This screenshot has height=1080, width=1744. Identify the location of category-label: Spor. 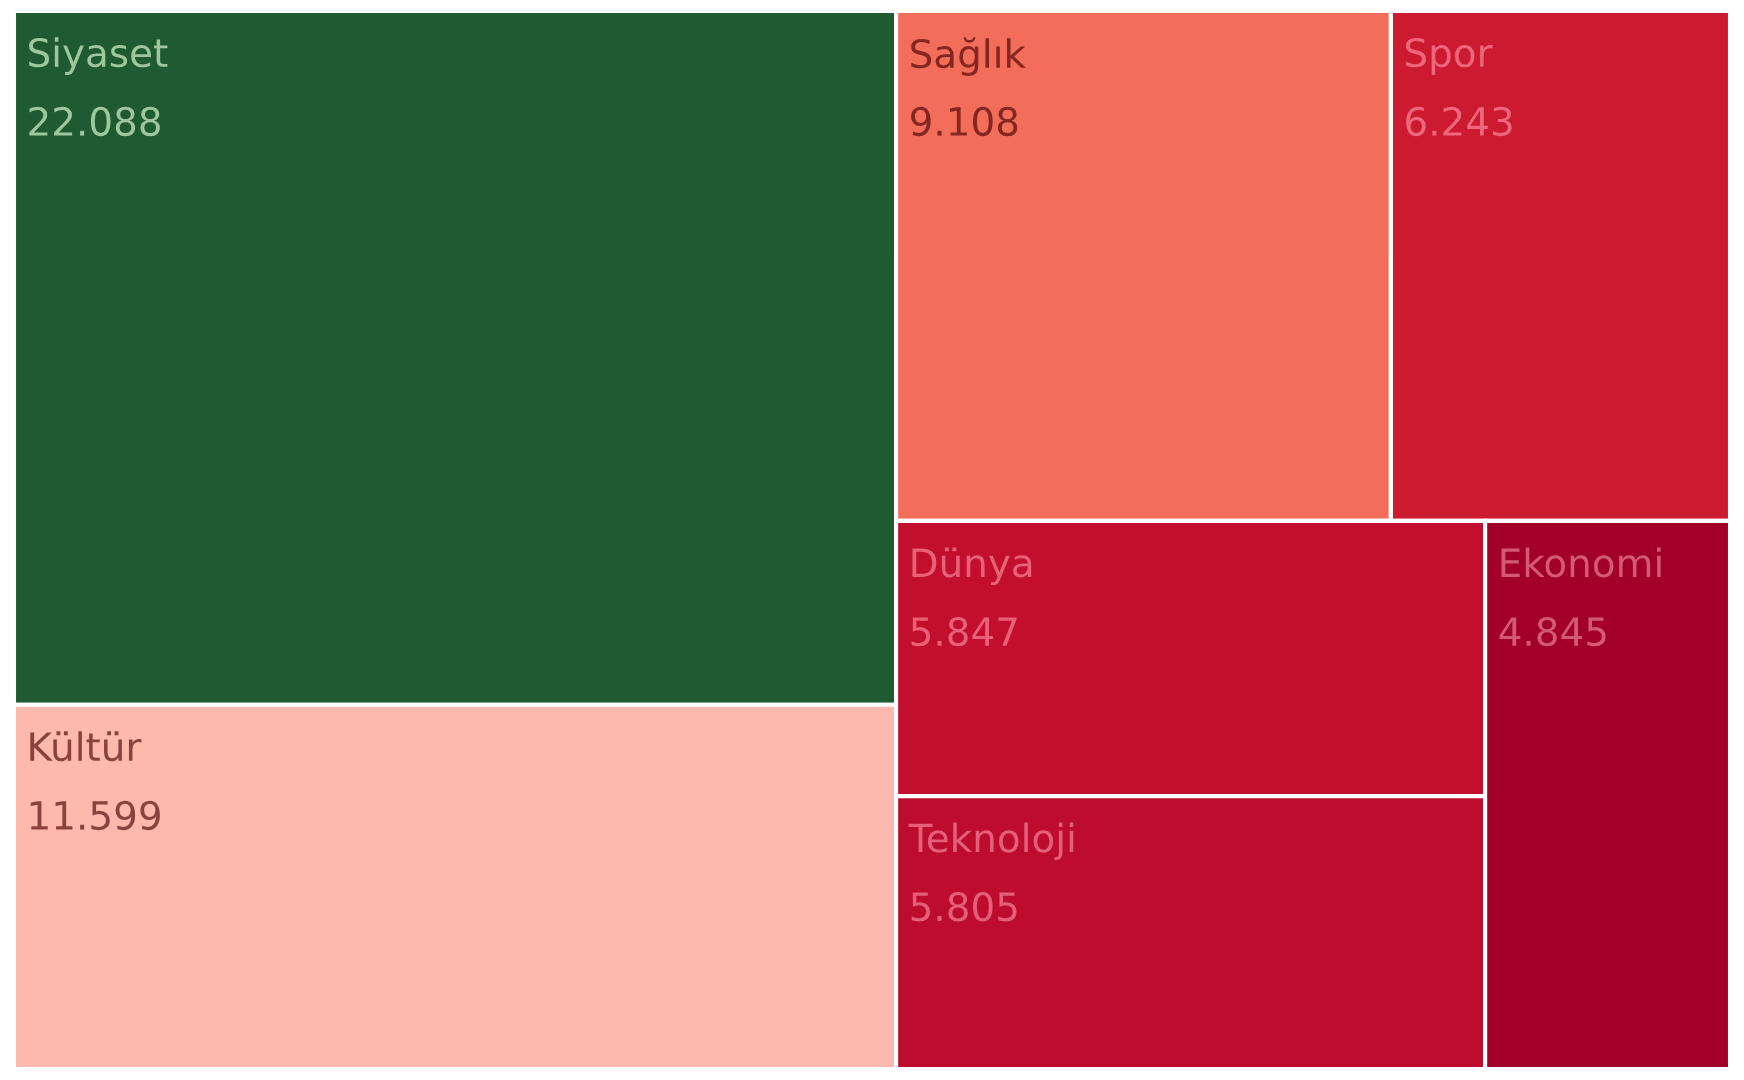
(1449, 56).